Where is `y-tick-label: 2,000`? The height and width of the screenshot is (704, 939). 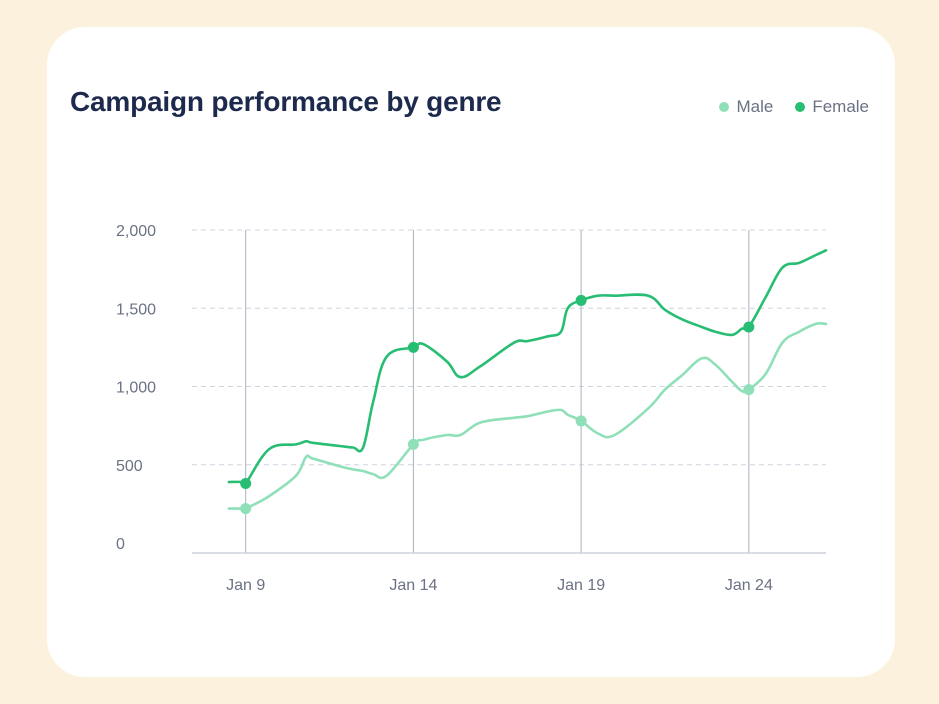
y-tick-label: 2,000 is located at coordinates (136, 231).